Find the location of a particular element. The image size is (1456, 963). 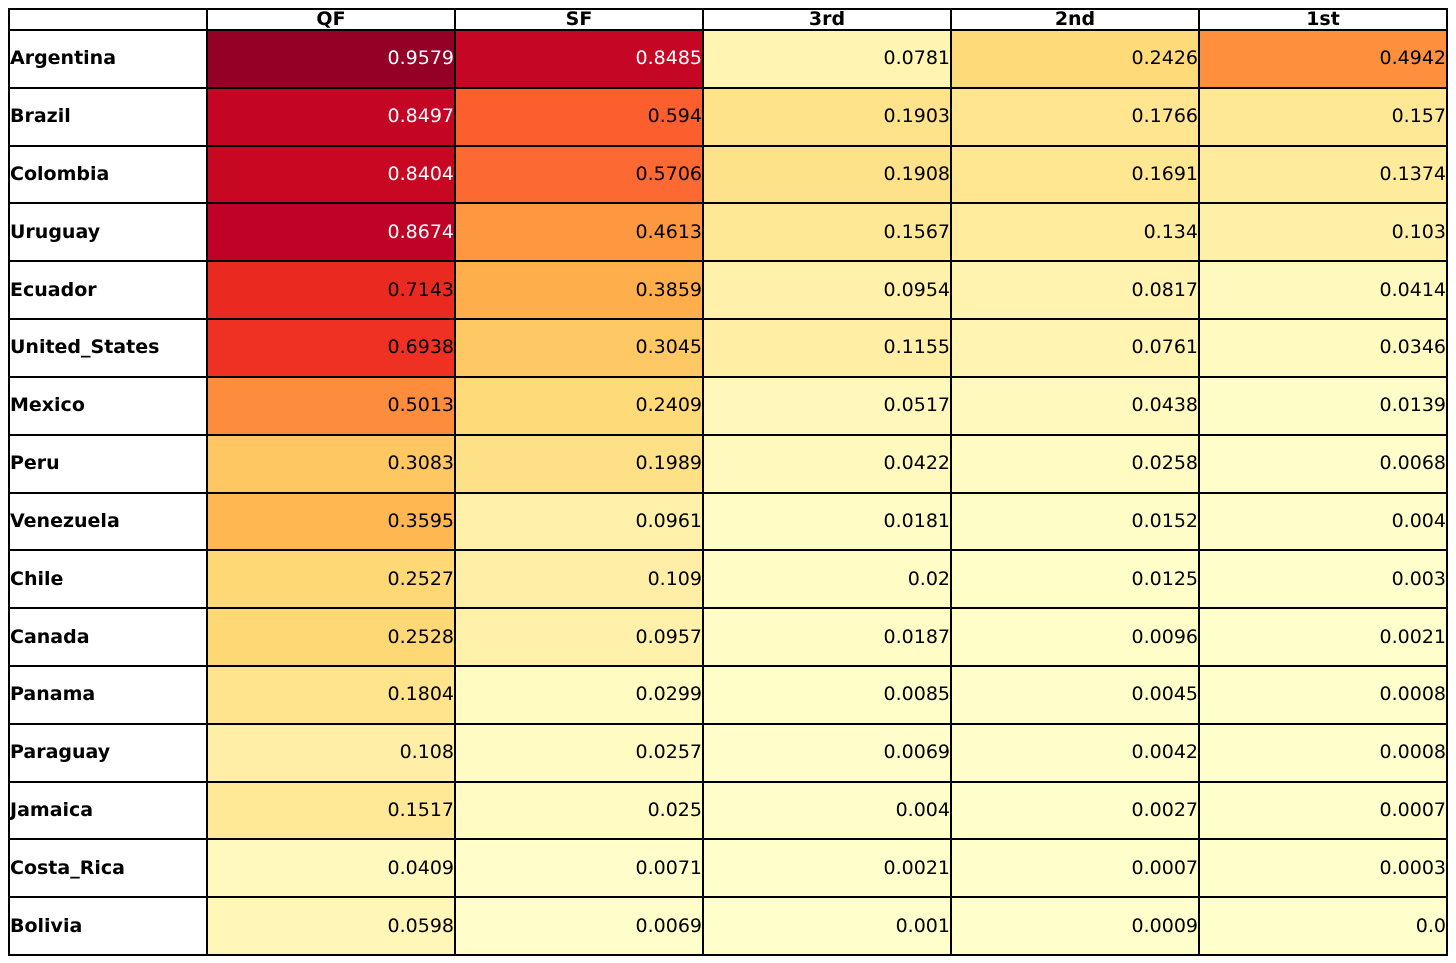

table-row: Ecuador 0.7143 0.3859 0.0954 0.0817 0.0414 is located at coordinates (728, 290).